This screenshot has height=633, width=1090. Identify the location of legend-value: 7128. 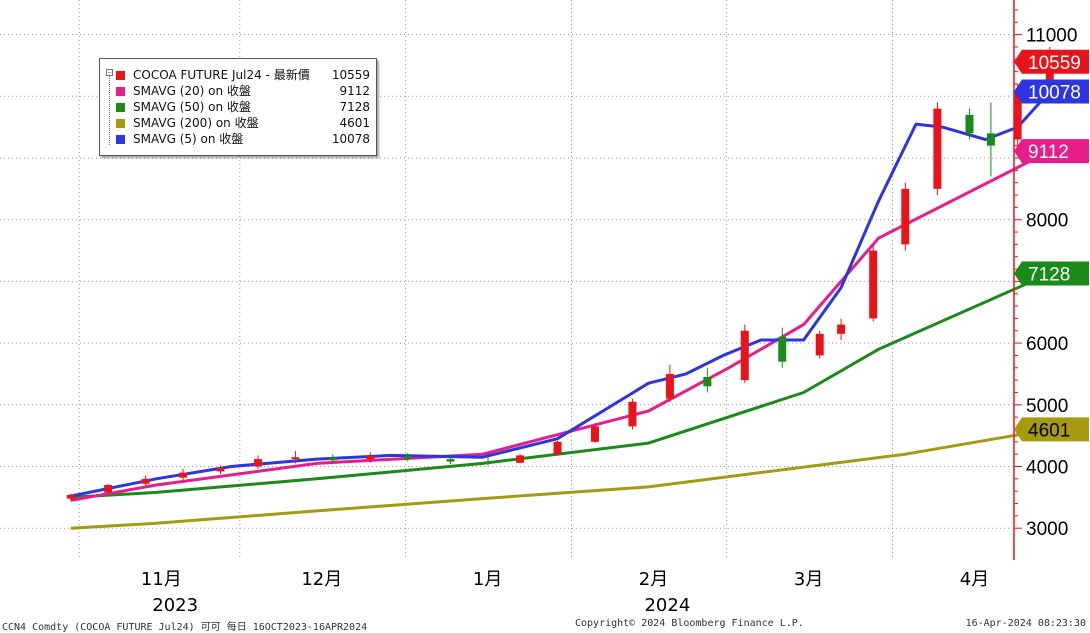
(354, 107).